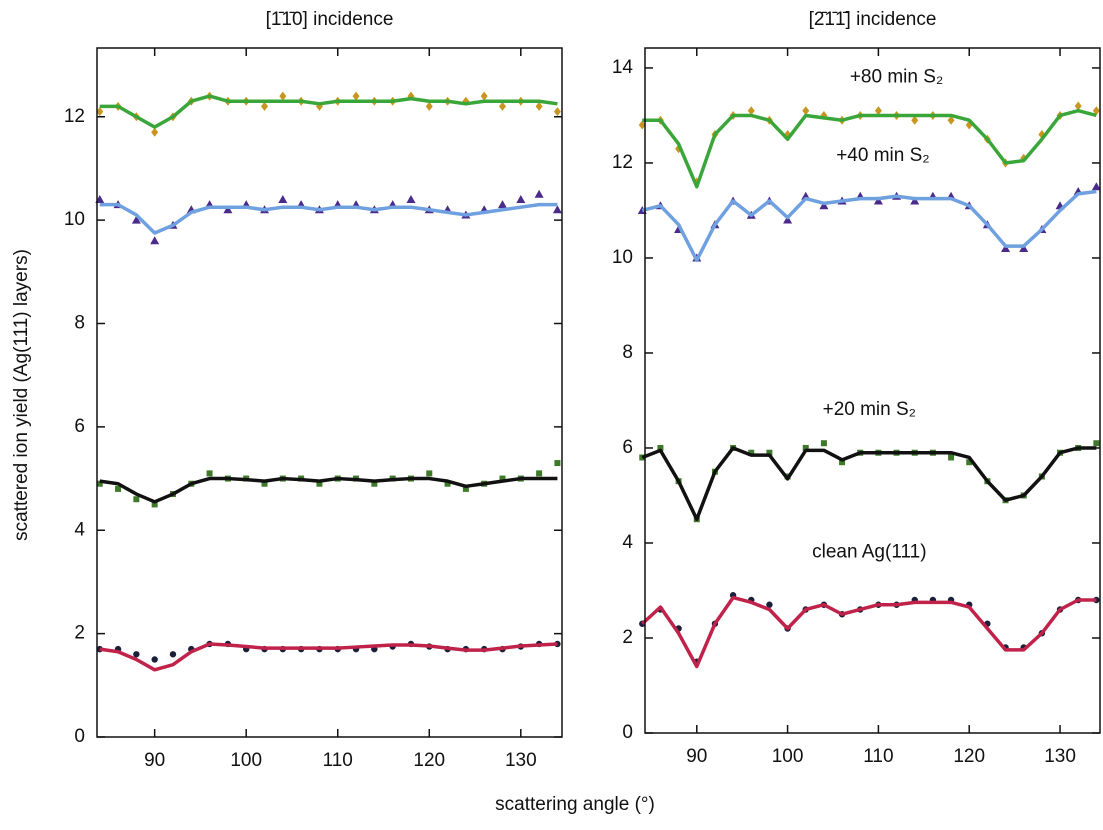 The height and width of the screenshot is (830, 1103). I want to click on annotation: +40 min S₂, so click(882, 155).